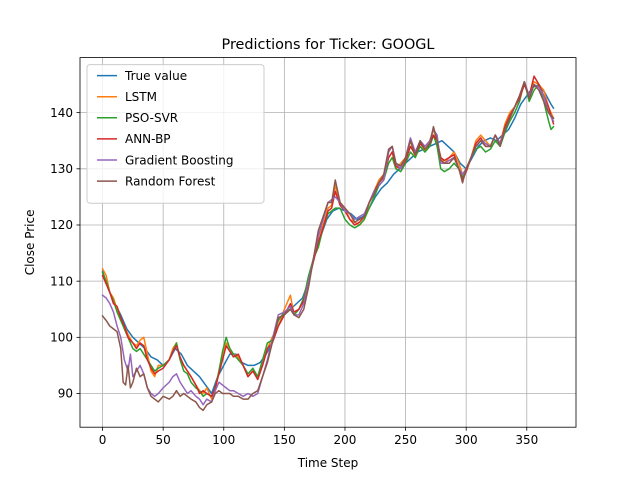 Image resolution: width=640 pixels, height=480 pixels. What do you see at coordinates (526, 440) in the screenshot?
I see `x-tick-label: 350` at bounding box center [526, 440].